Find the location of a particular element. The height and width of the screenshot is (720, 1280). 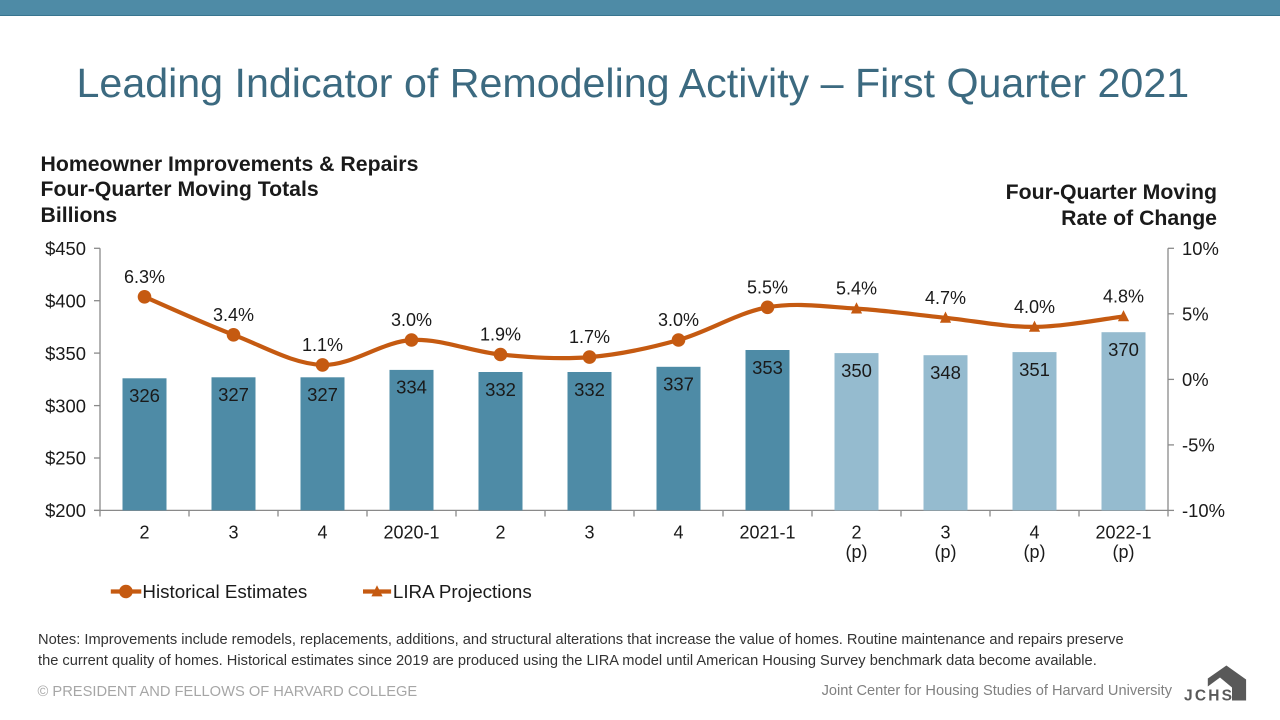

svg-text: 2020-1 is located at coordinates (411, 533).